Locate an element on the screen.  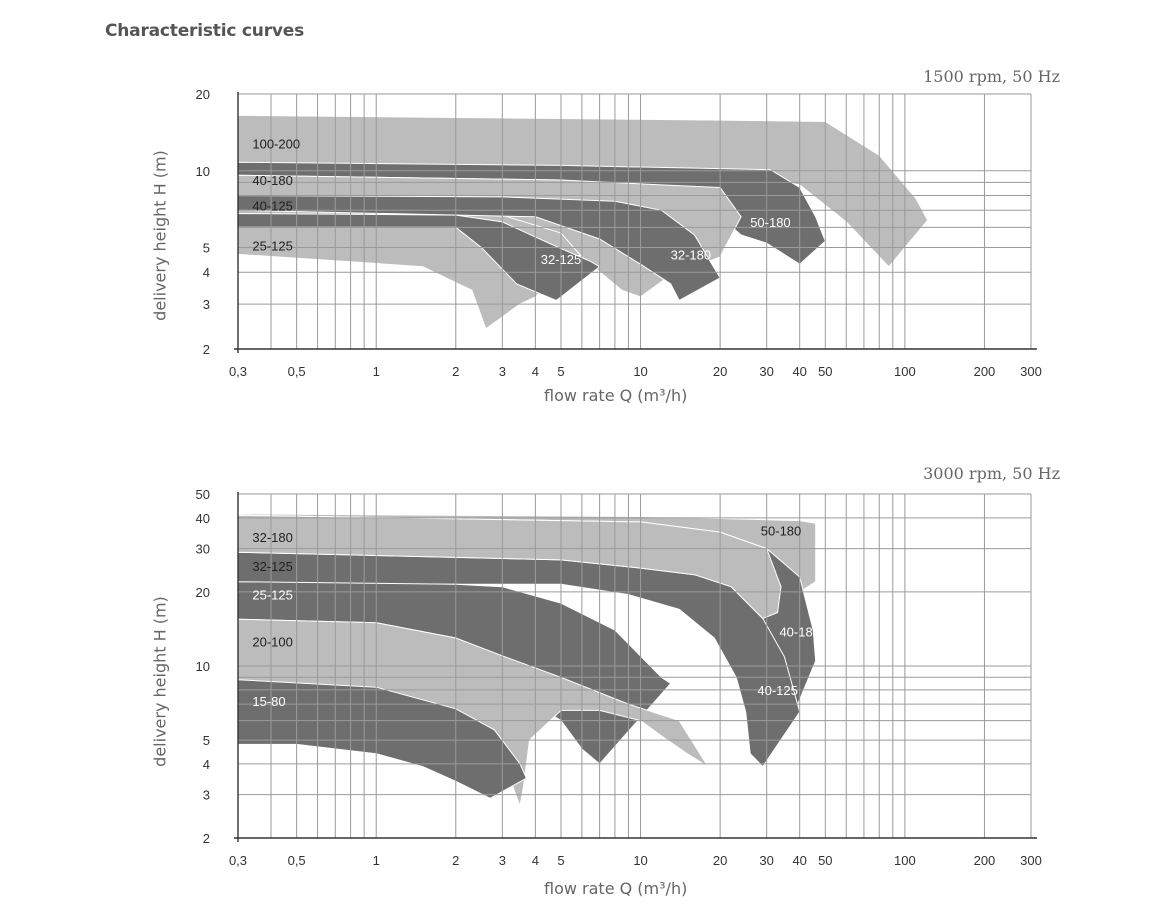
series-label-100-200: 100-200 is located at coordinates (276, 143).